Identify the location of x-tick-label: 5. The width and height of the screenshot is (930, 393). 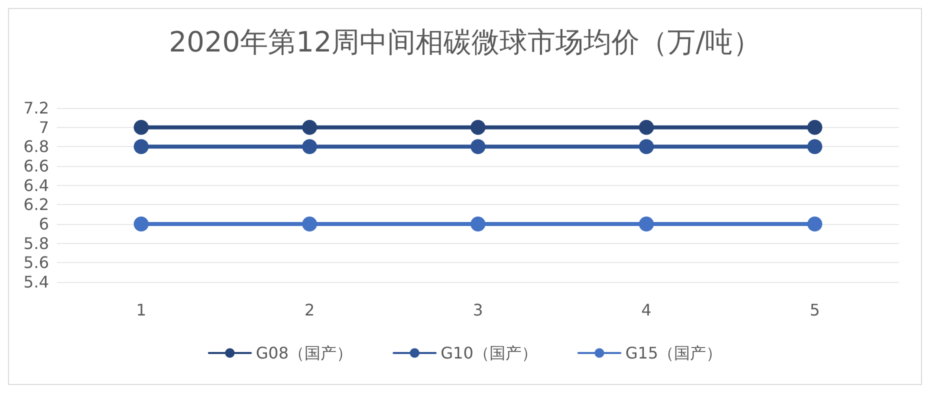
(815, 310).